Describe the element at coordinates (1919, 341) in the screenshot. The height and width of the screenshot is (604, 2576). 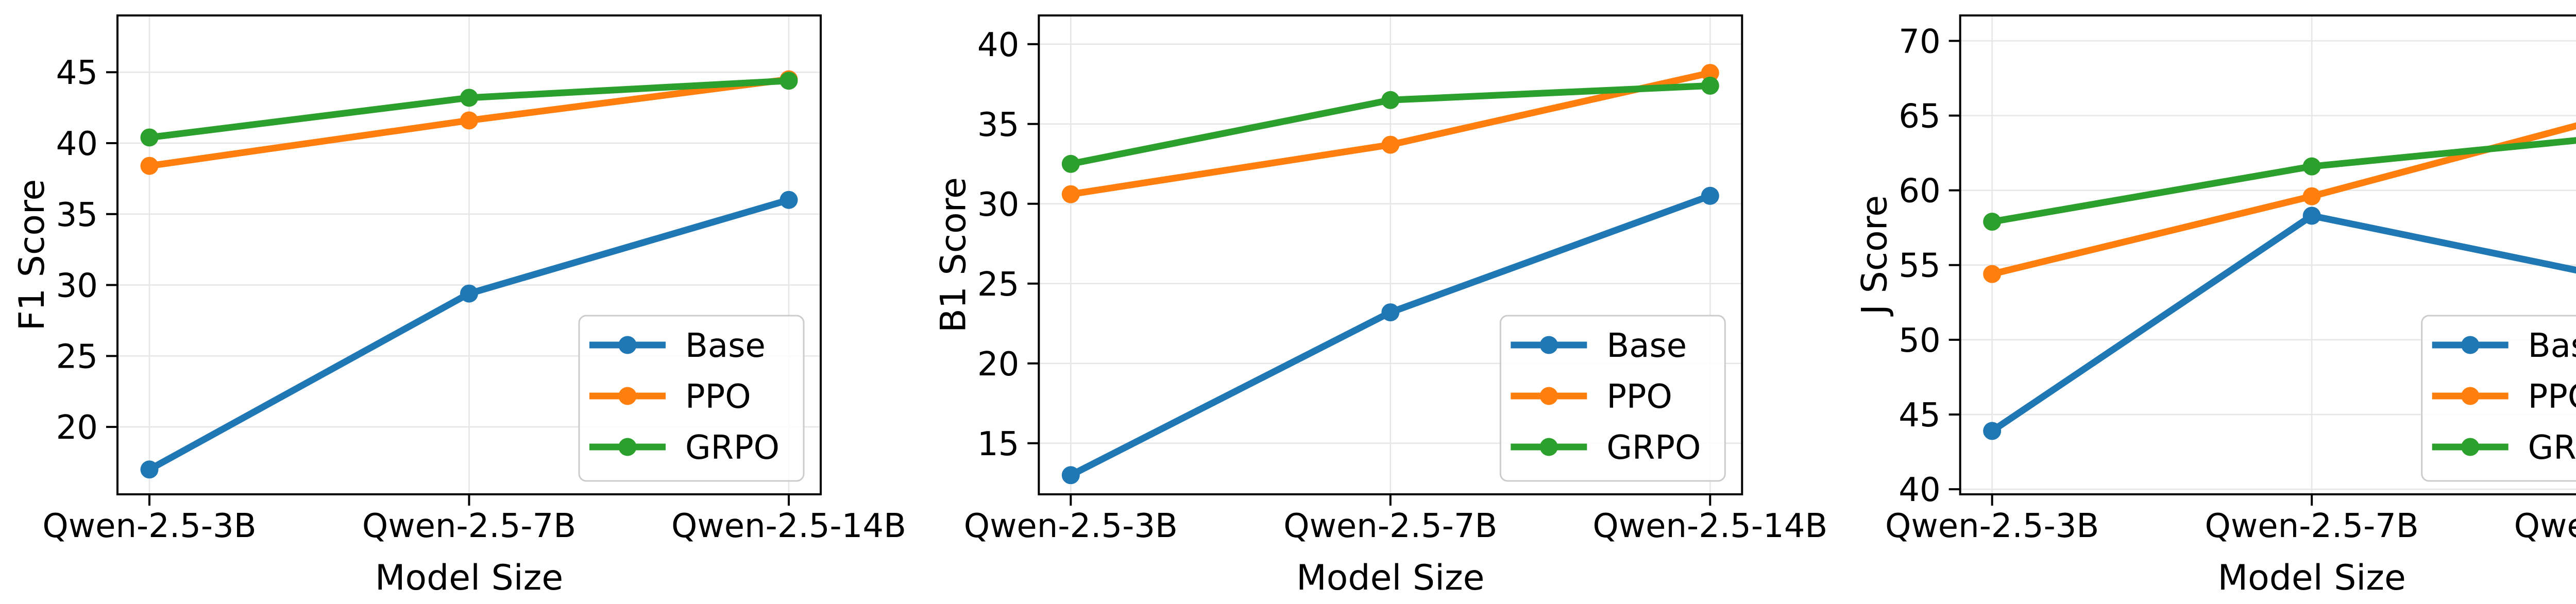
I see `y-tick-label: 50` at that location.